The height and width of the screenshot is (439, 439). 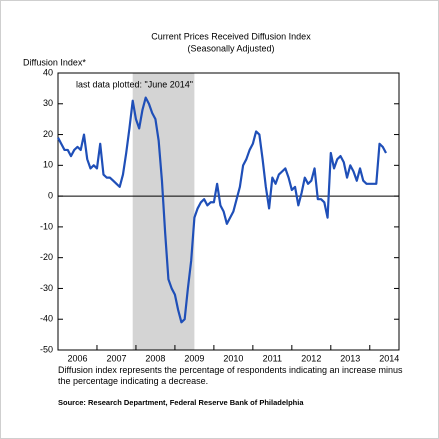 I want to click on x-tick-label: 2010, so click(x=233, y=358).